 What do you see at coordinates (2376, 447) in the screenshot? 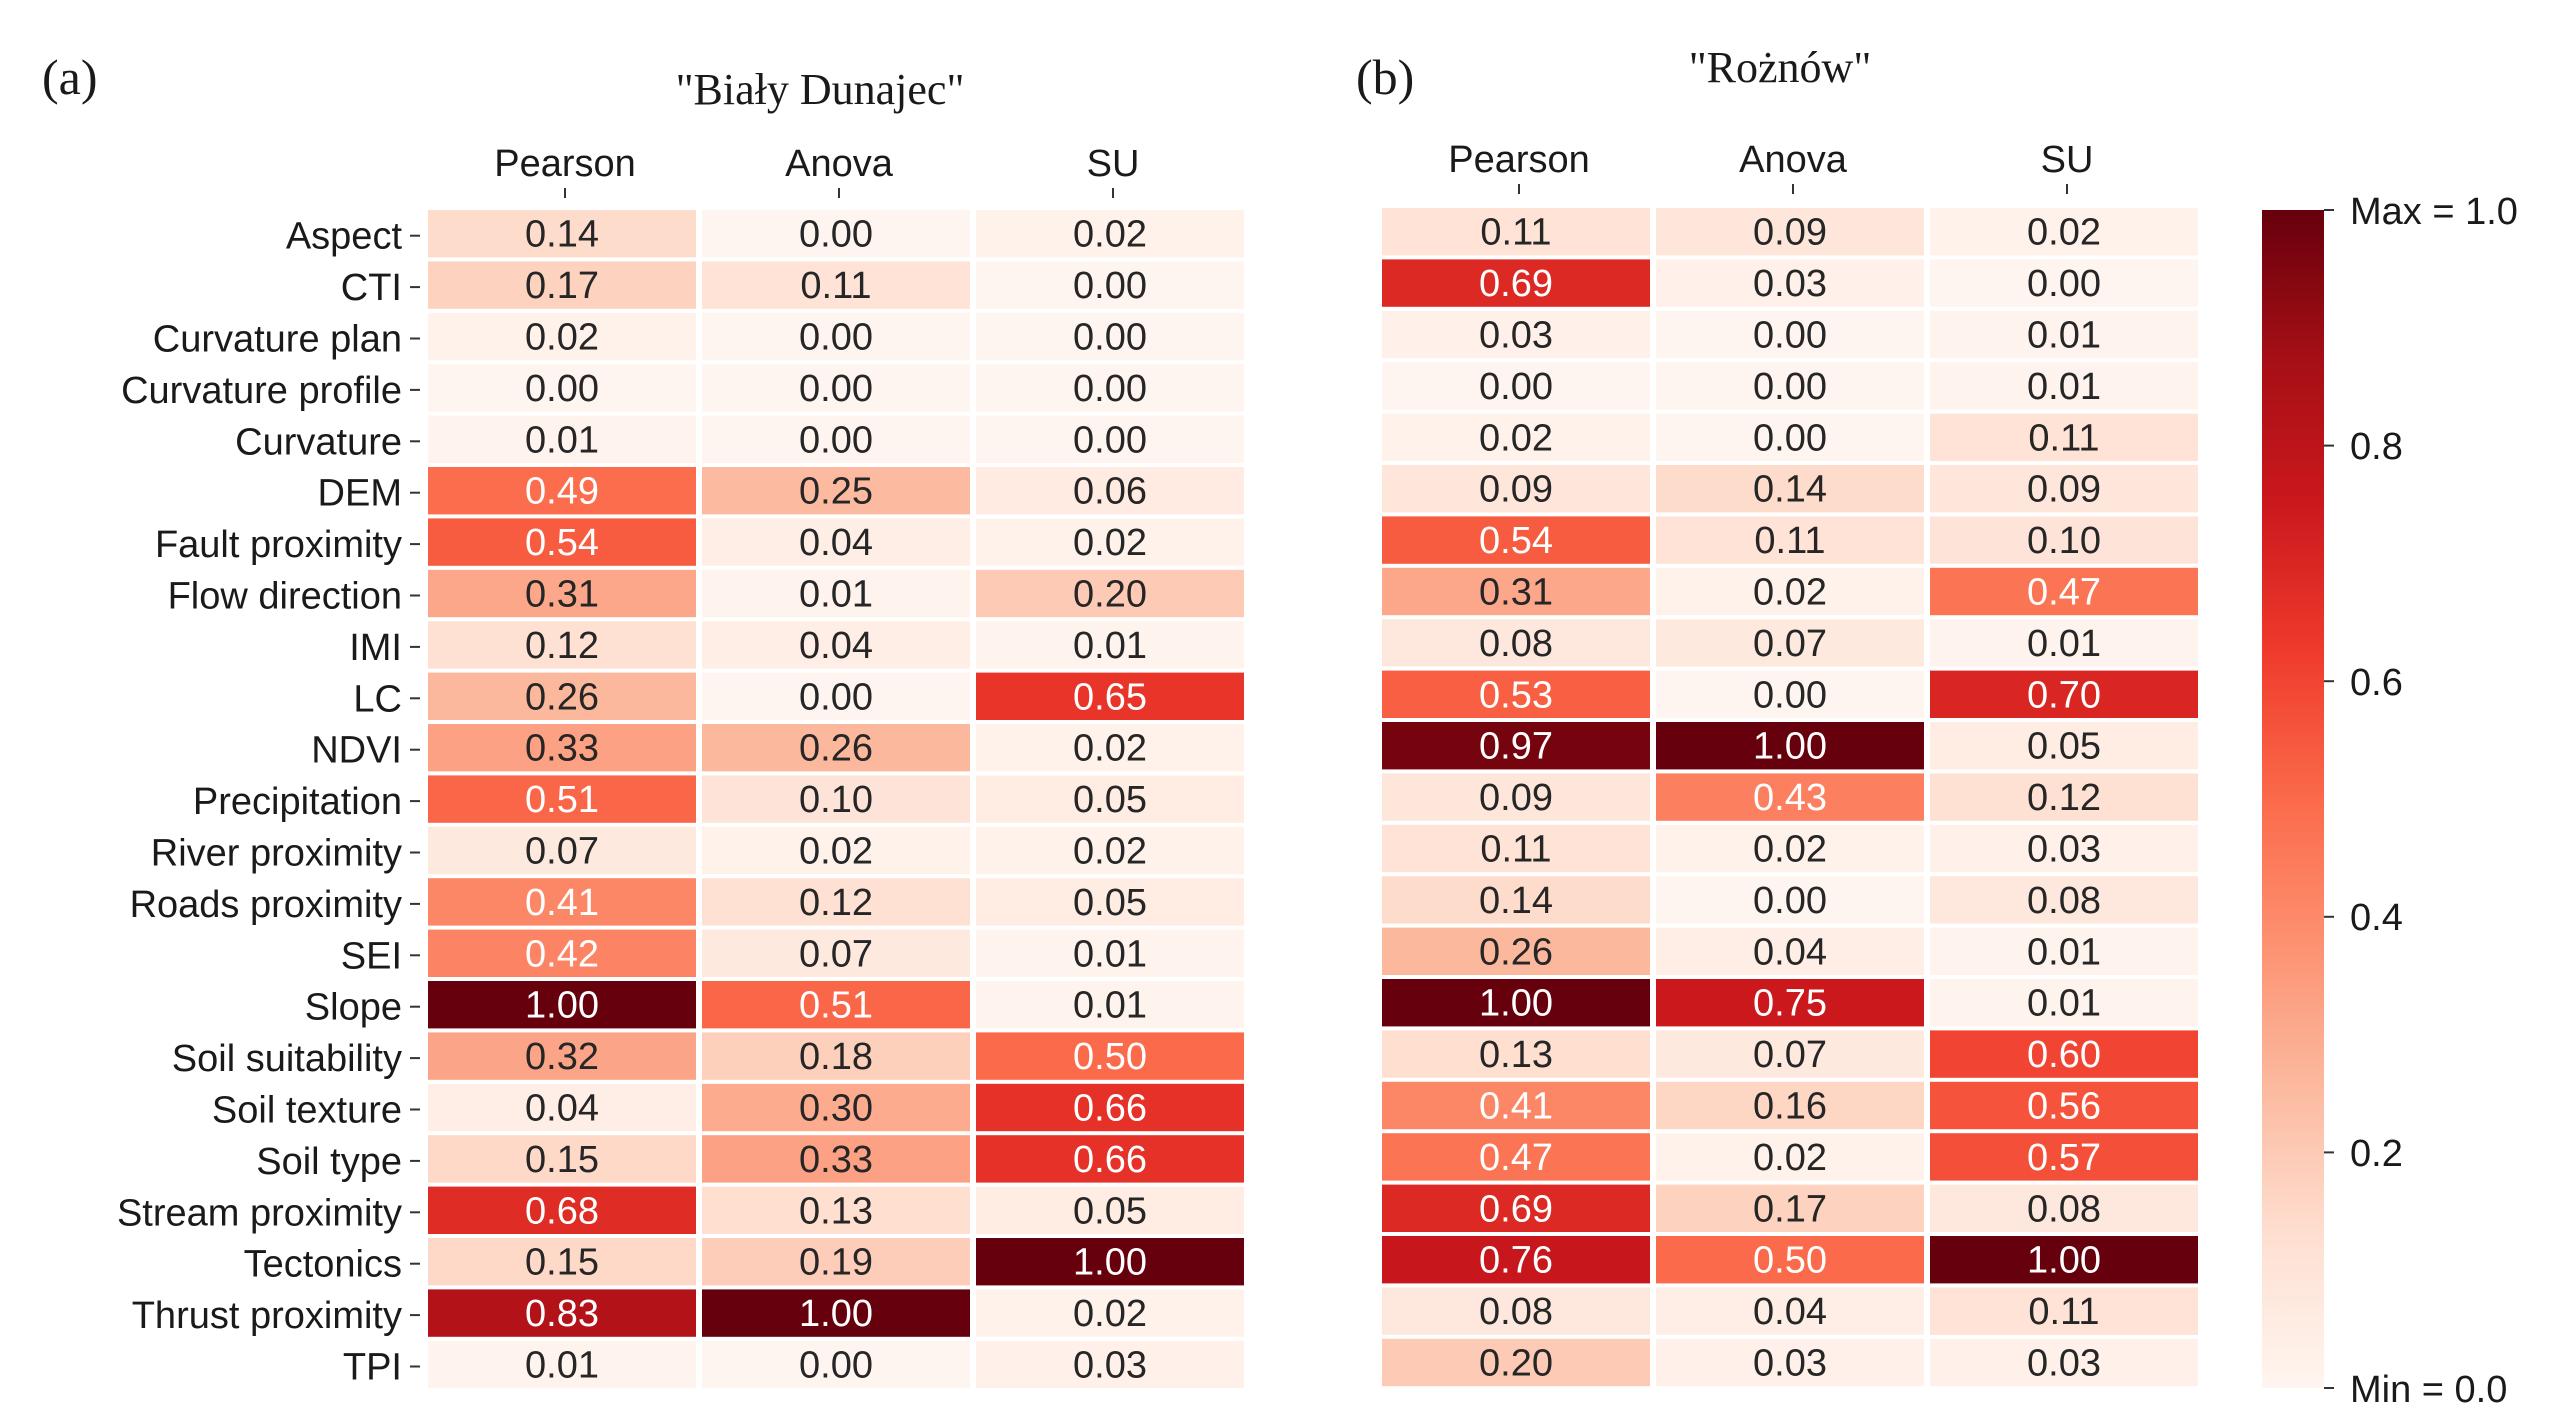
I see `colorbar-tick-label: 0.8` at bounding box center [2376, 447].